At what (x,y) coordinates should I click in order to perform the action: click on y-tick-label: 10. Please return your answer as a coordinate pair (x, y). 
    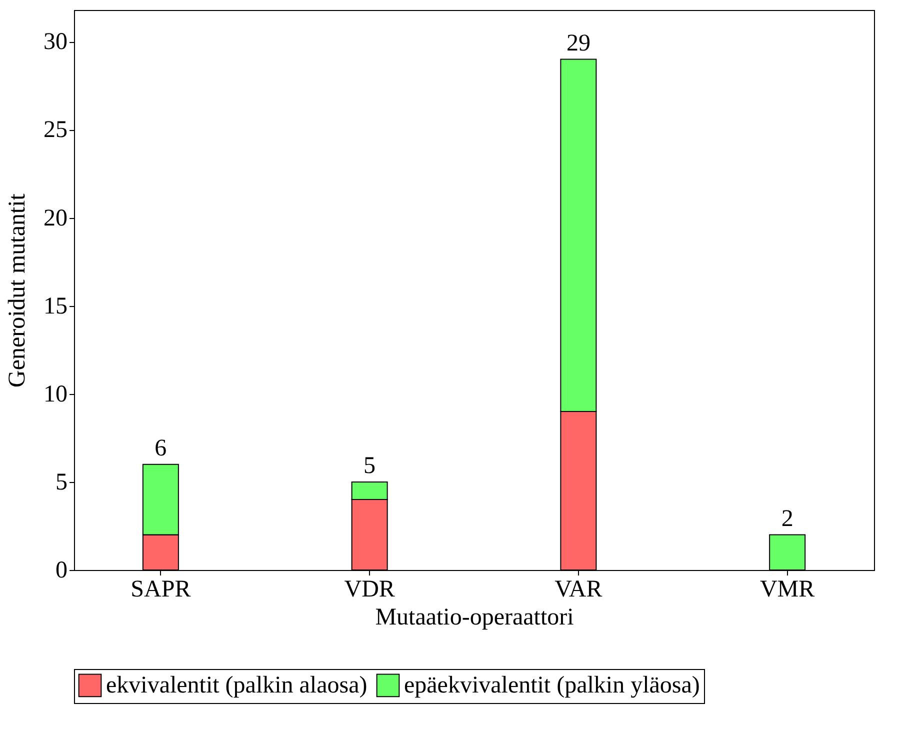
    Looking at the image, I should click on (56, 394).